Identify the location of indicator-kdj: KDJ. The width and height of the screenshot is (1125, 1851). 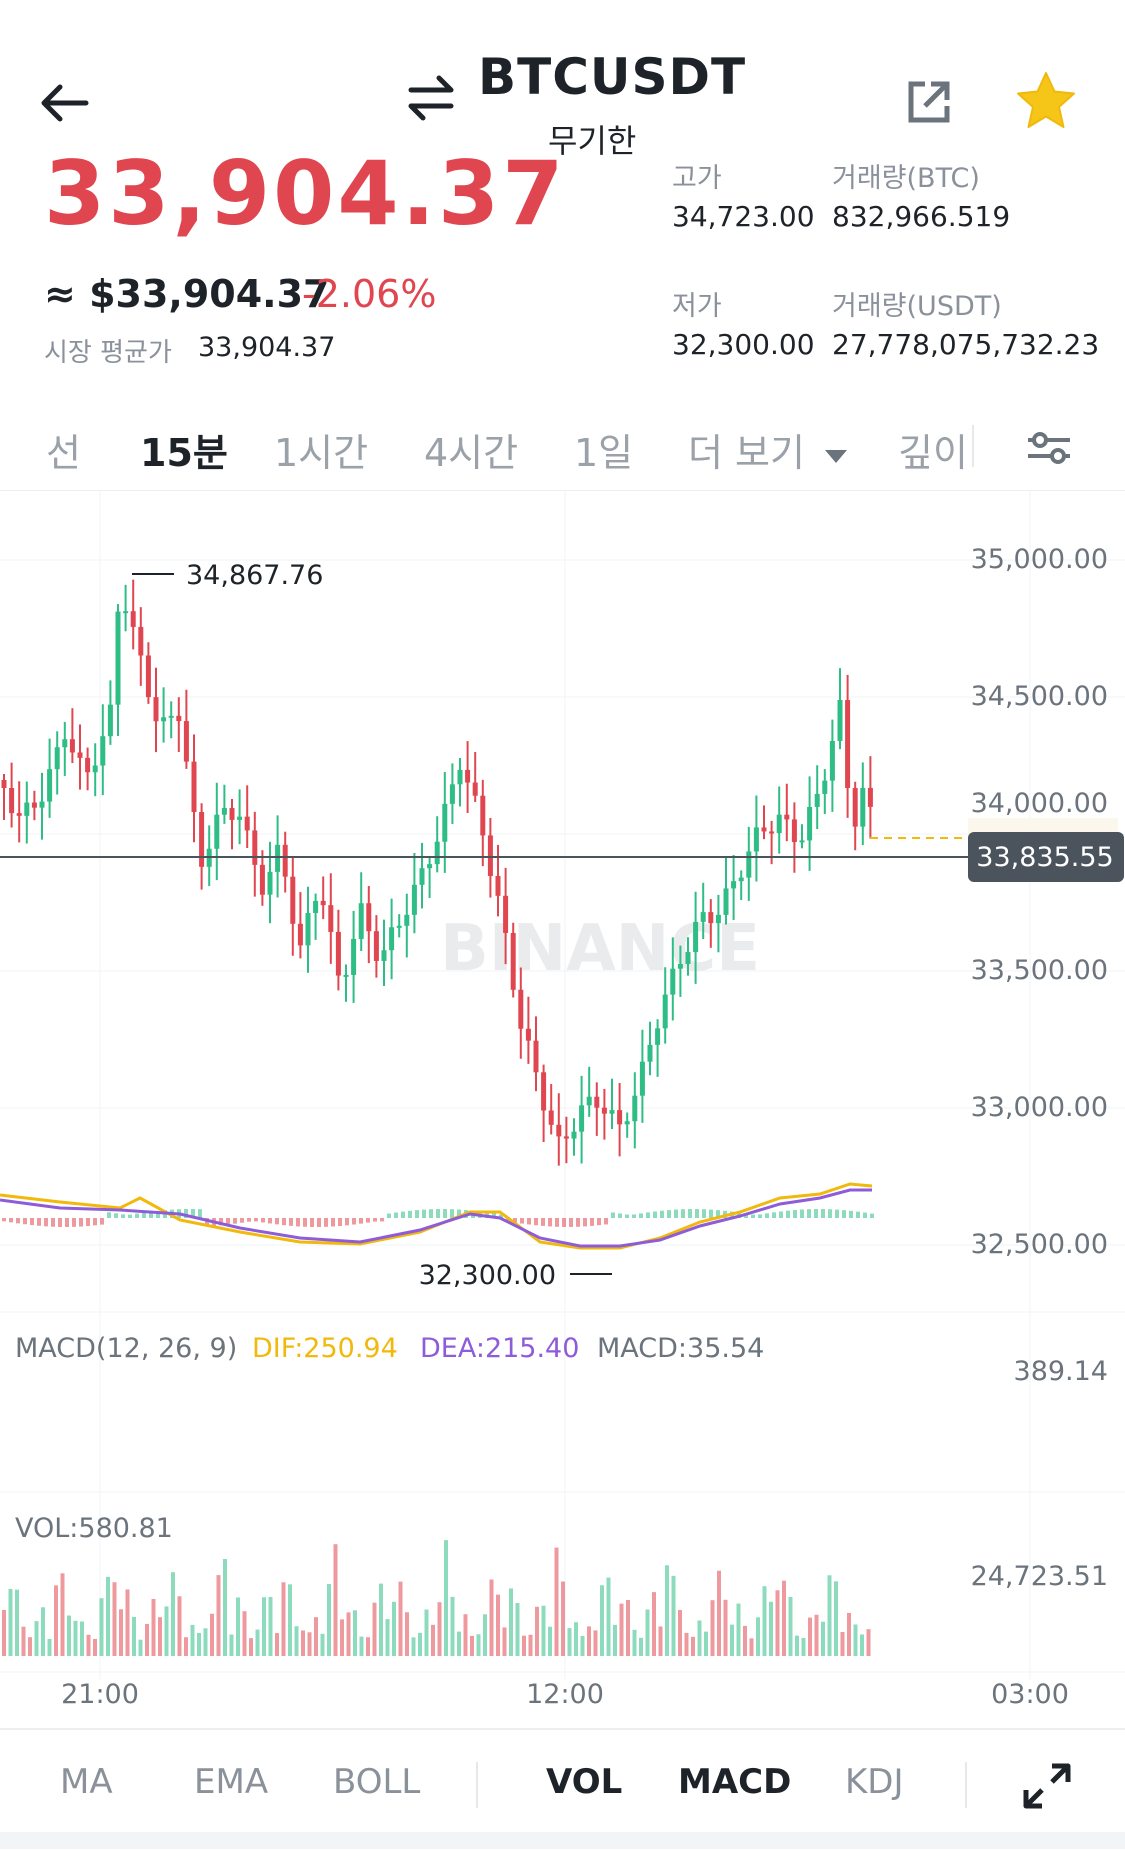
(874, 1782).